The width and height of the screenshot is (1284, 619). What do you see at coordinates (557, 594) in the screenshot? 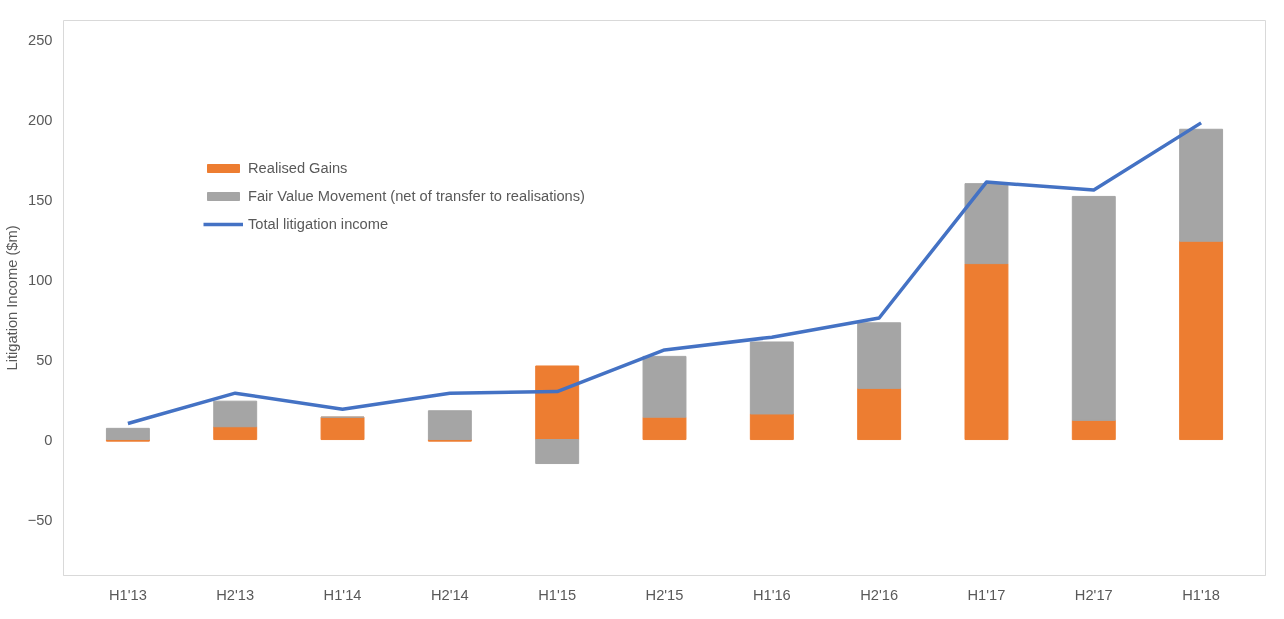
I see `x-tick-label: H1'15` at bounding box center [557, 594].